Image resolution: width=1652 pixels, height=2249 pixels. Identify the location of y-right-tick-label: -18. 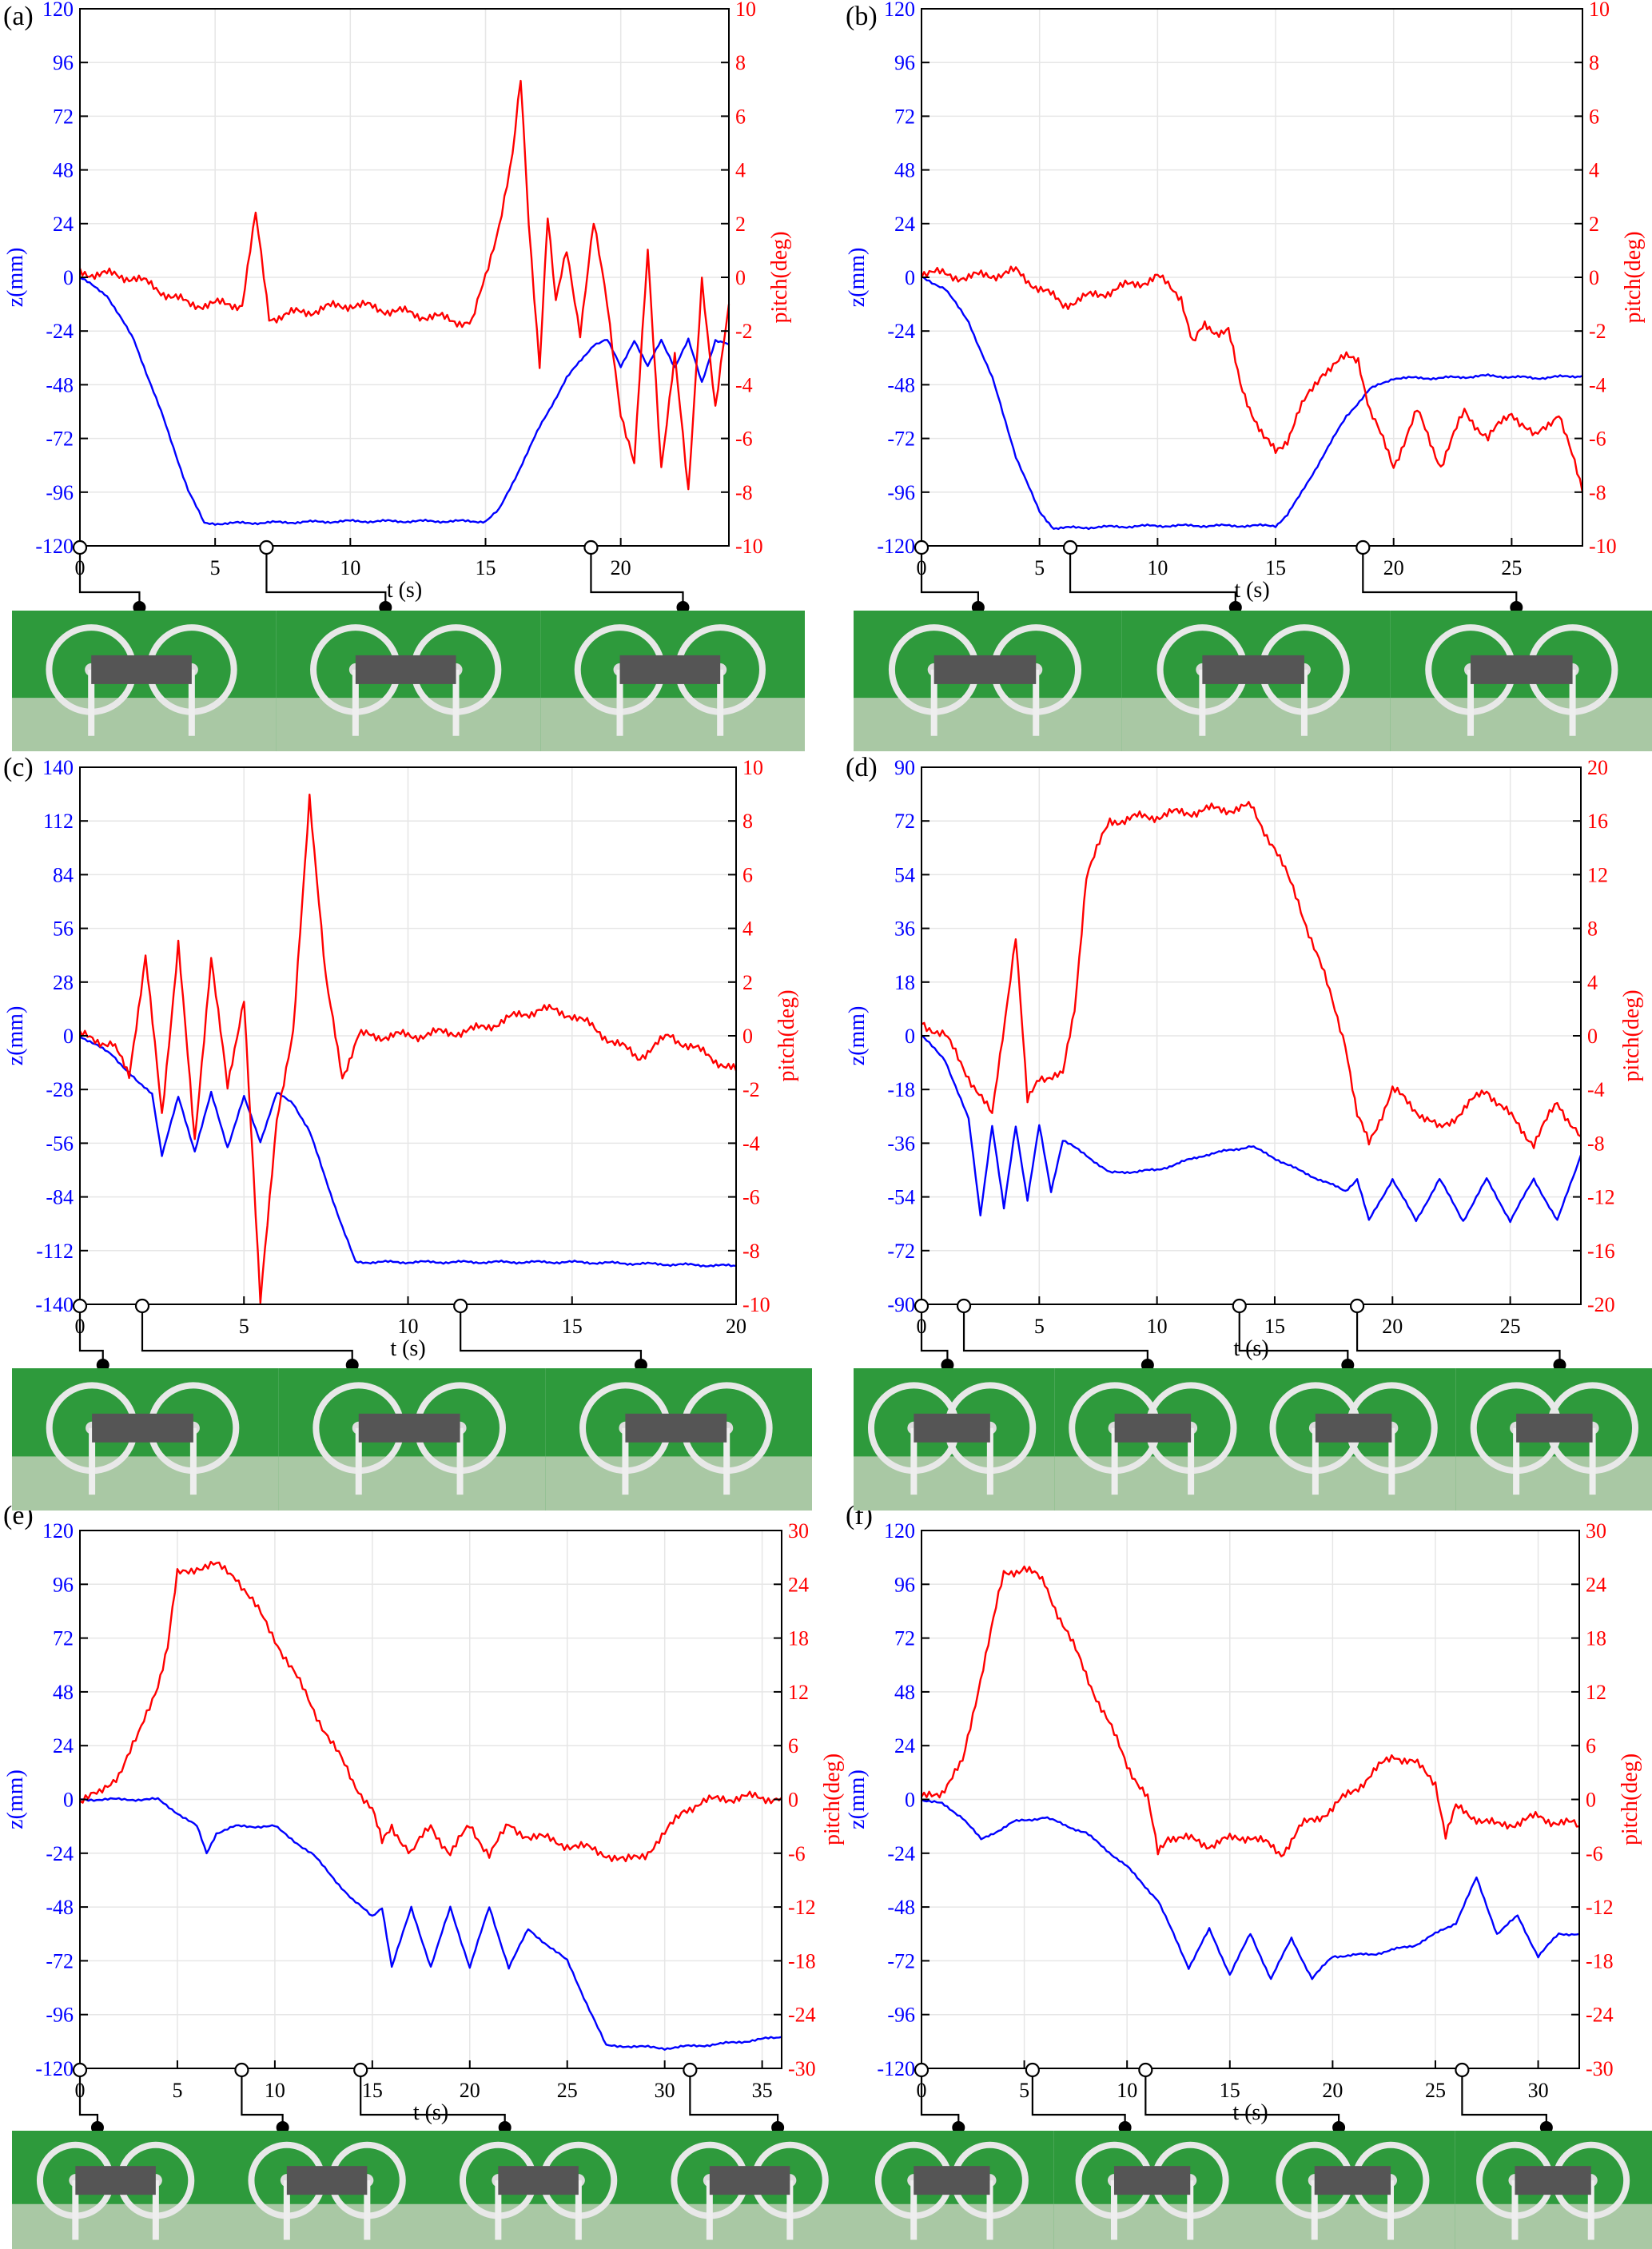
(1600, 1960).